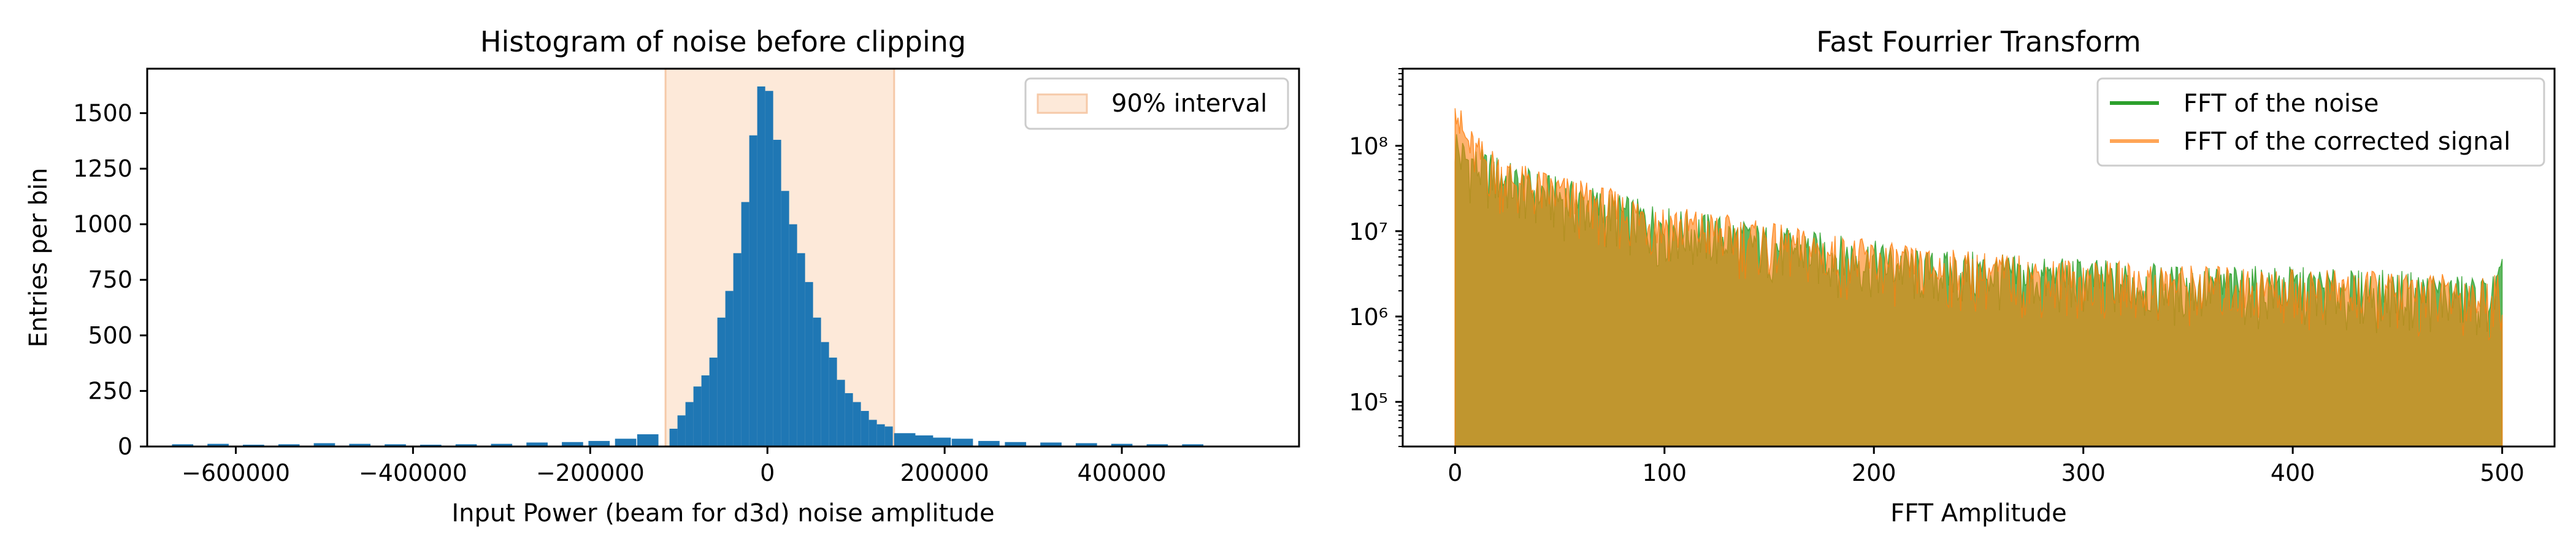  I want to click on x-tick-label: 400, so click(2293, 472).